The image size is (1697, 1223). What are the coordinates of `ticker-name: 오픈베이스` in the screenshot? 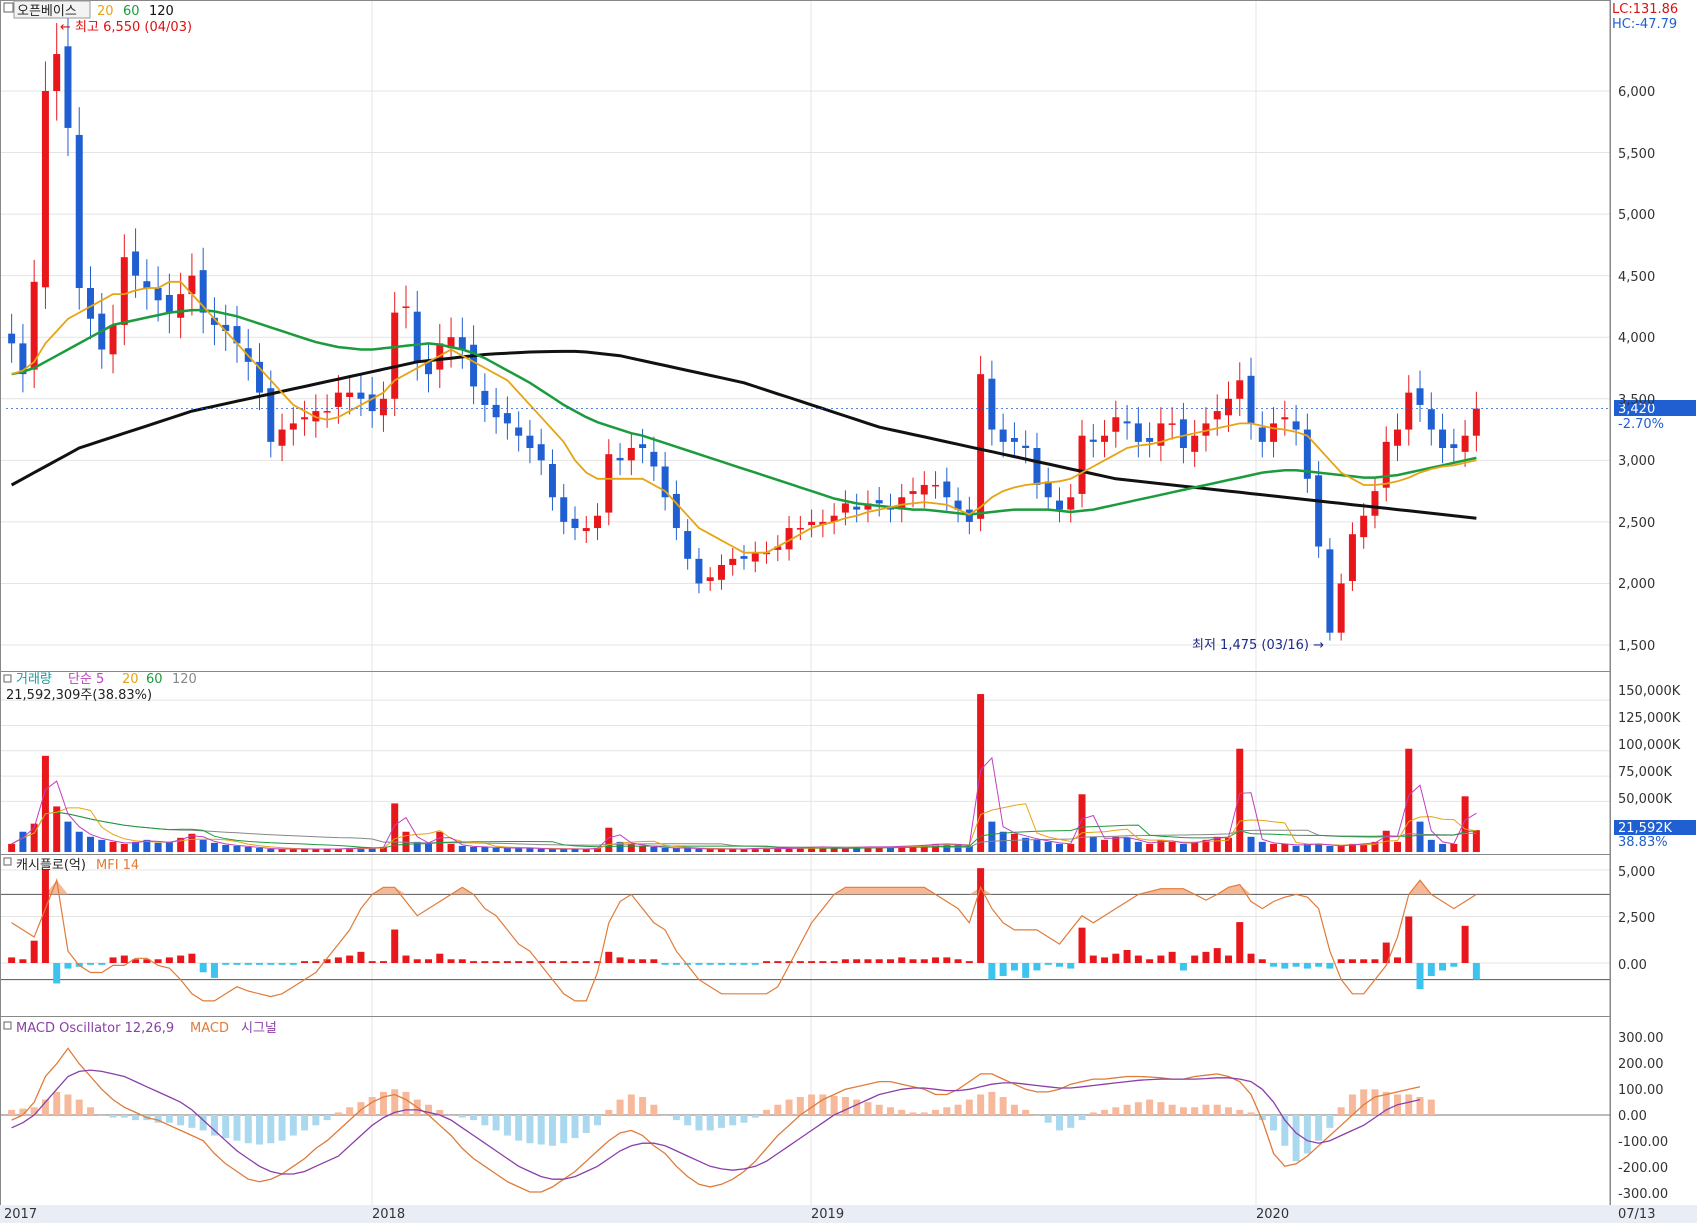 It's located at (47, 11).